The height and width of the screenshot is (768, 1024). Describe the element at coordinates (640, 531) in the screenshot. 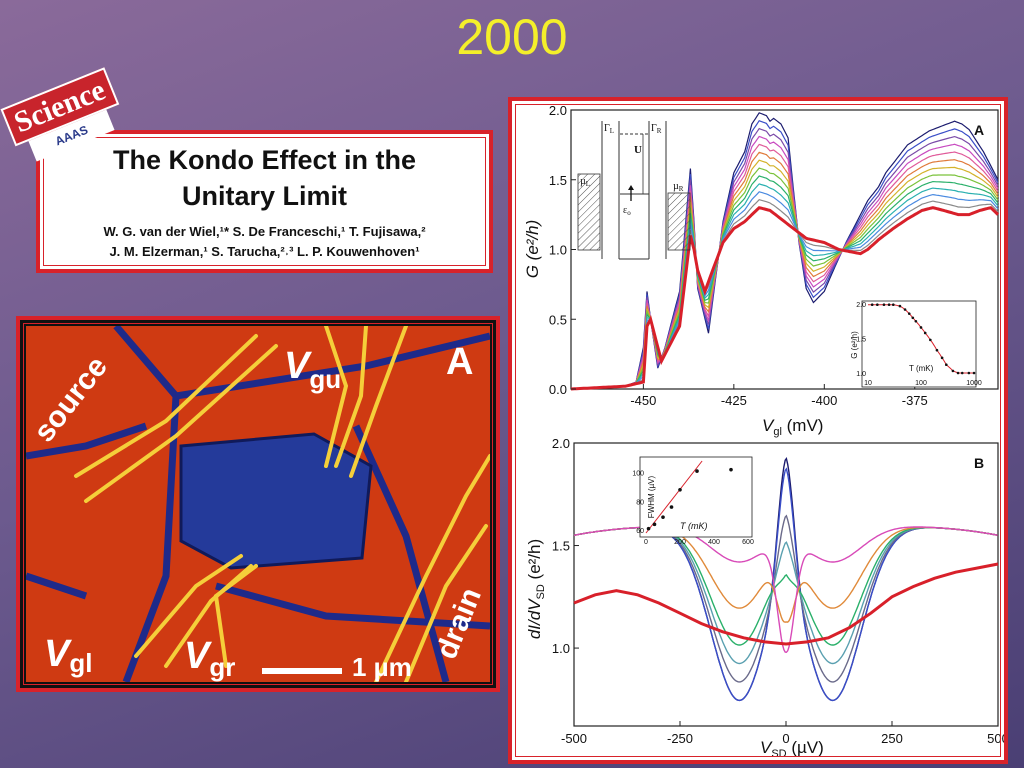

I see `panel-b-inset-ytick-label: 60` at that location.